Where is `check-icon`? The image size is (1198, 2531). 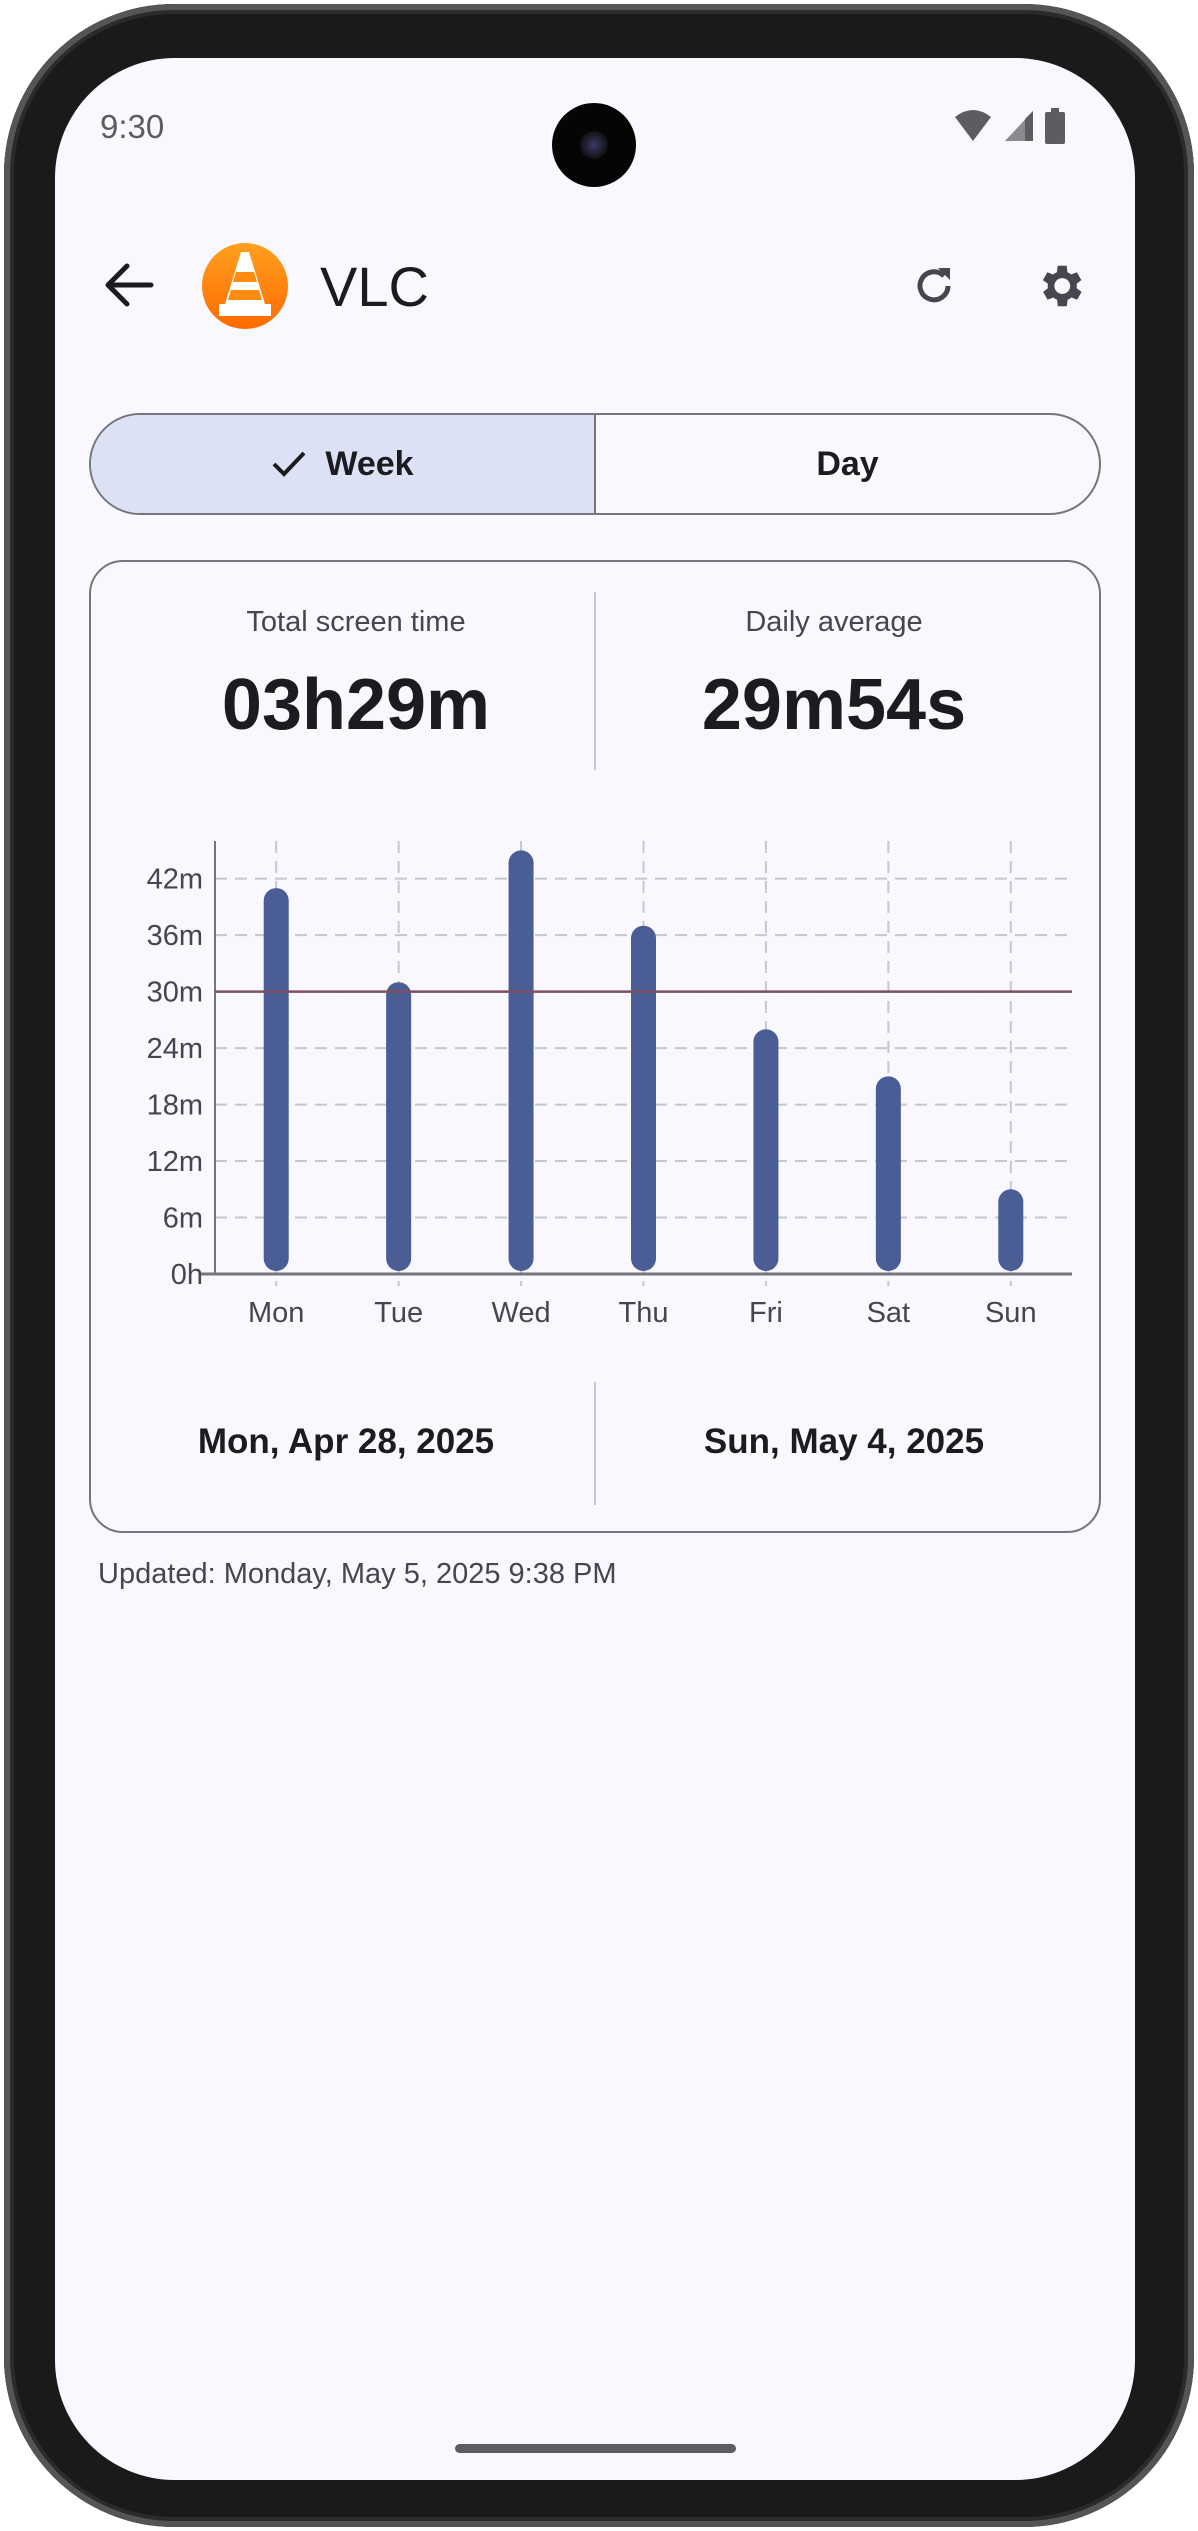 check-icon is located at coordinates (289, 464).